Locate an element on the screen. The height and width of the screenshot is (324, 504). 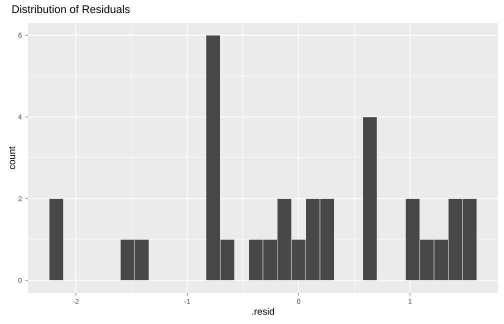
x-axis-title: .resid is located at coordinates (263, 311).